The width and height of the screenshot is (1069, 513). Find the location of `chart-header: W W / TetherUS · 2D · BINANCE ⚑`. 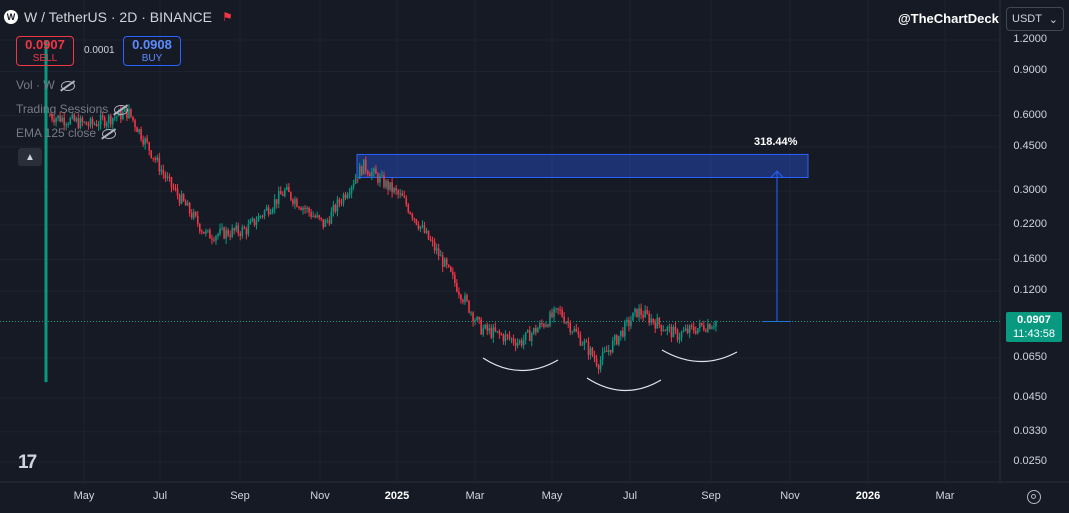

chart-header: W W / TetherUS · 2D · BINANCE ⚑ is located at coordinates (118, 17).